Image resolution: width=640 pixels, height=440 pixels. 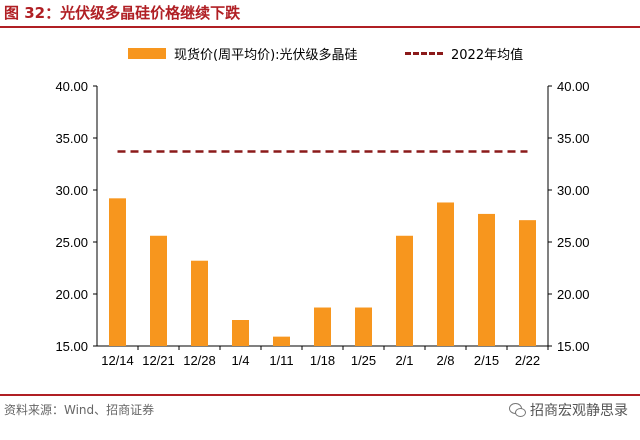 What do you see at coordinates (199, 360) in the screenshot?
I see `x-tick-label: 12/28` at bounding box center [199, 360].